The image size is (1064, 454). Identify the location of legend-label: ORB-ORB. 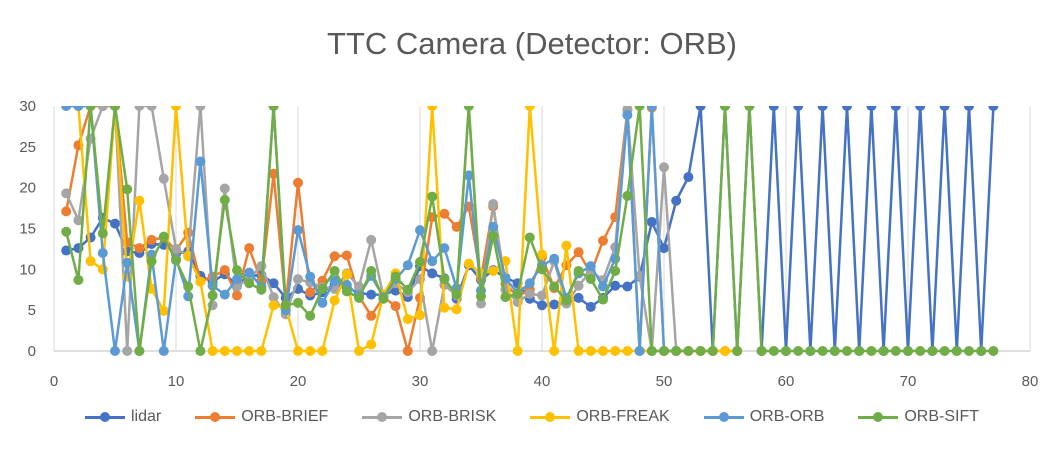
(787, 416).